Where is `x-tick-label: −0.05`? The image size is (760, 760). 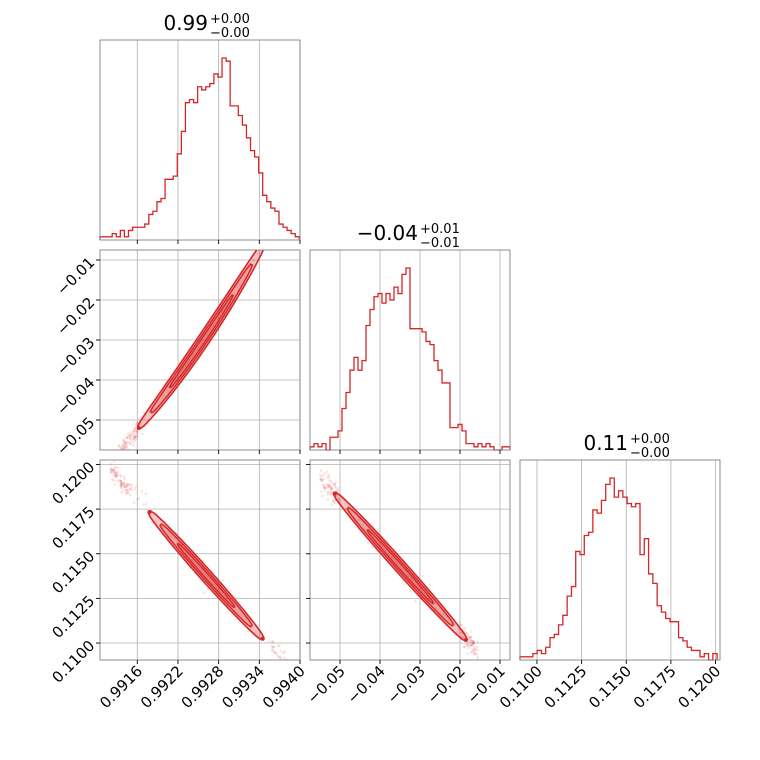
x-tick-label: −0.05 is located at coordinates (326, 684).